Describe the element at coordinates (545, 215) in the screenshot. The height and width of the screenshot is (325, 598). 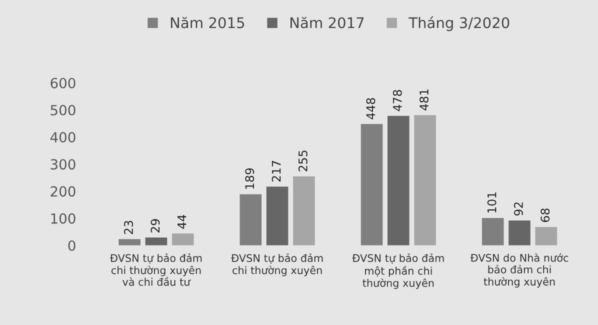
I see `data-label: 68` at that location.